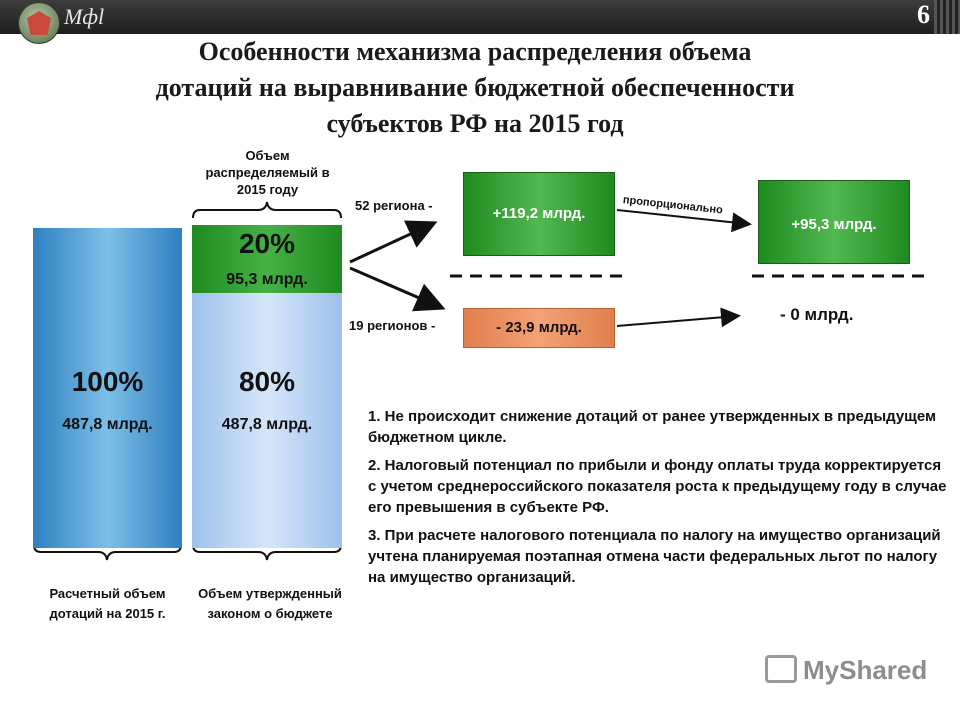 This screenshot has width=960, height=720. Describe the element at coordinates (270, 604) in the screenshot. I see `right-column-caption: Объем утвержденный законом о бюджете` at that location.